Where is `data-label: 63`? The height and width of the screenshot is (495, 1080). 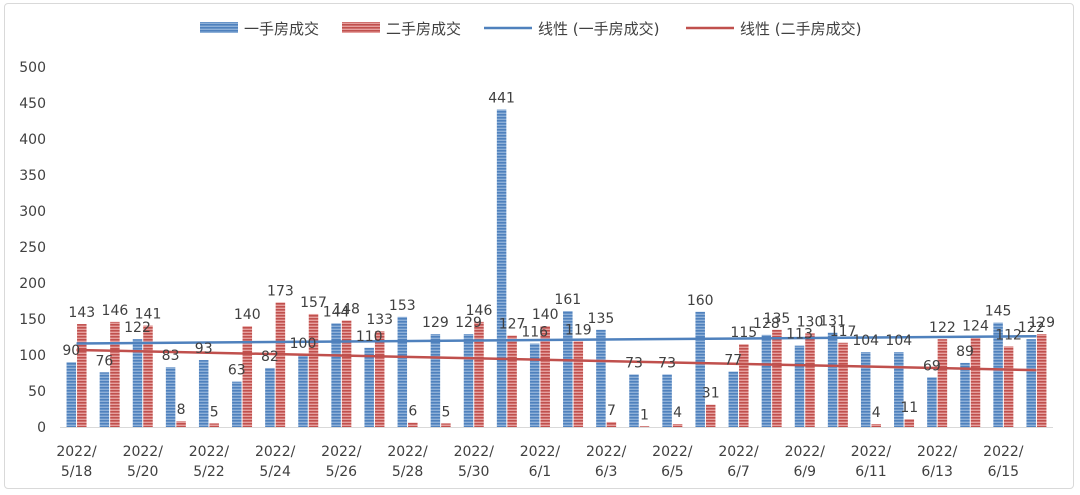 data-label: 63 is located at coordinates (237, 371).